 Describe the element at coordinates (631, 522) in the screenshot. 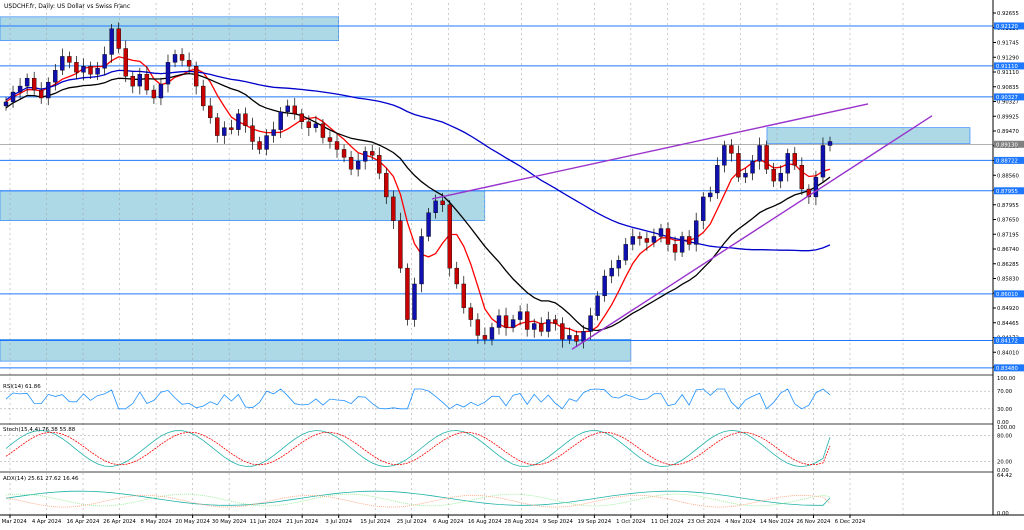

I see `date-tick-label: 1 Oct 2024` at that location.